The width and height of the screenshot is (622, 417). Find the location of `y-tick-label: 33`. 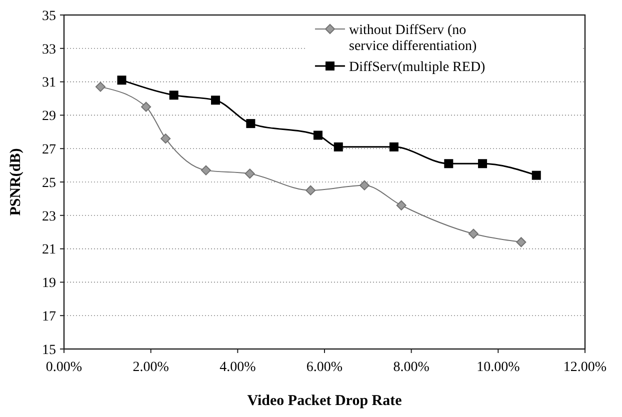

y-tick-label: 33 is located at coordinates (49, 50).